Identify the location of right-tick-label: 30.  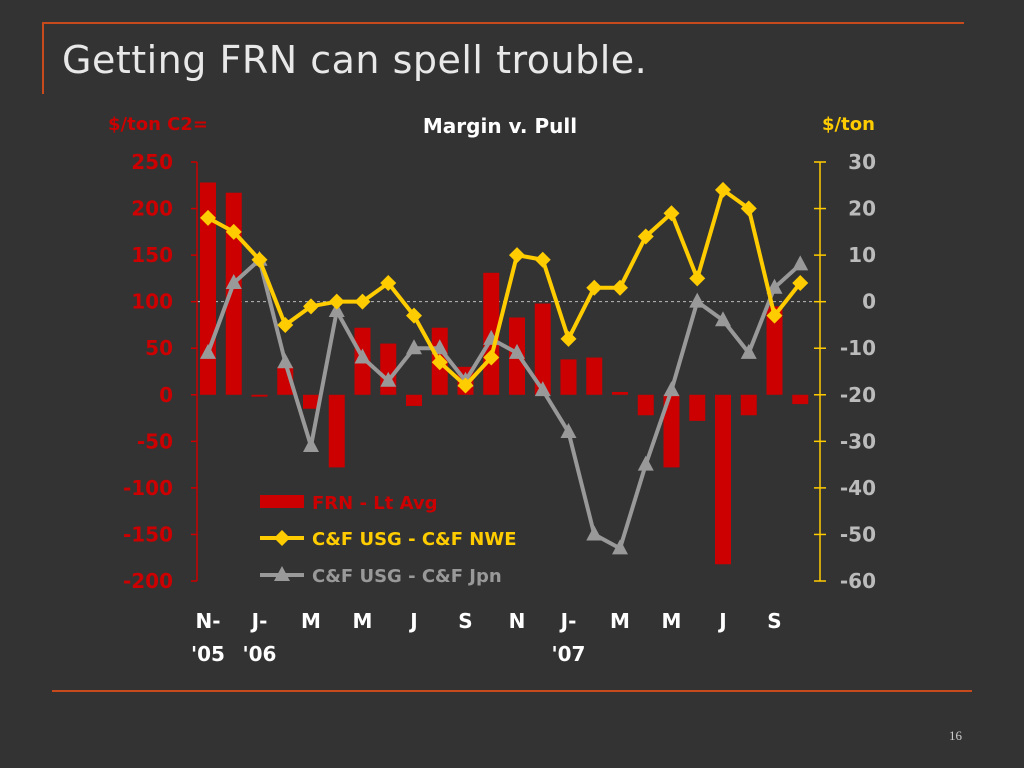
(862, 162).